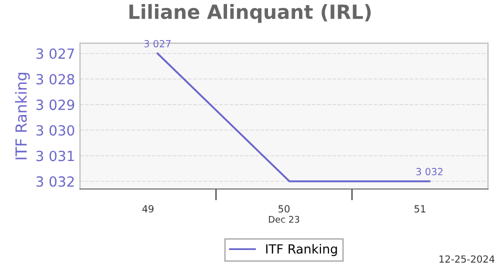 This screenshot has width=500, height=270. What do you see at coordinates (250, 13) in the screenshot?
I see `chart-title: Liliane Alinquant (IRL)` at bounding box center [250, 13].